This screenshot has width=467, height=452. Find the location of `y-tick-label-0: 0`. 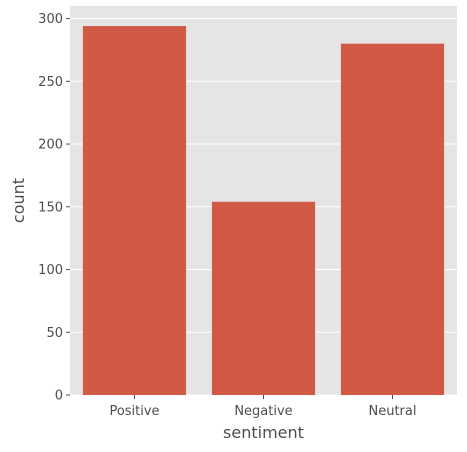

y-tick-label-0: 0 is located at coordinates (59, 396).